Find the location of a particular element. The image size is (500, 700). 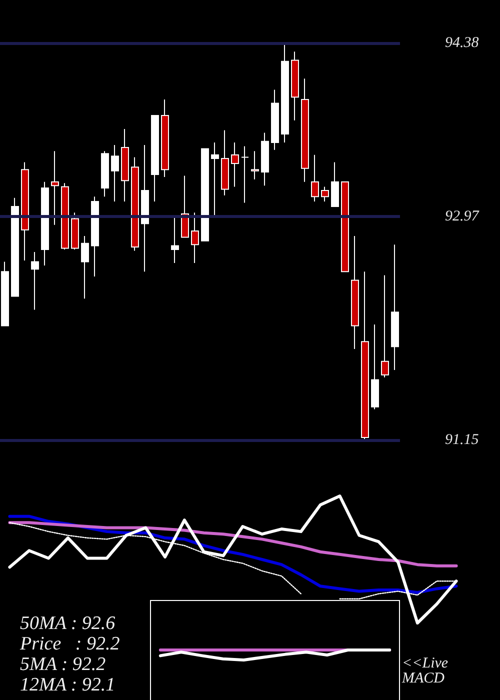

text: 5MA : 92.2 is located at coordinates (63, 664).